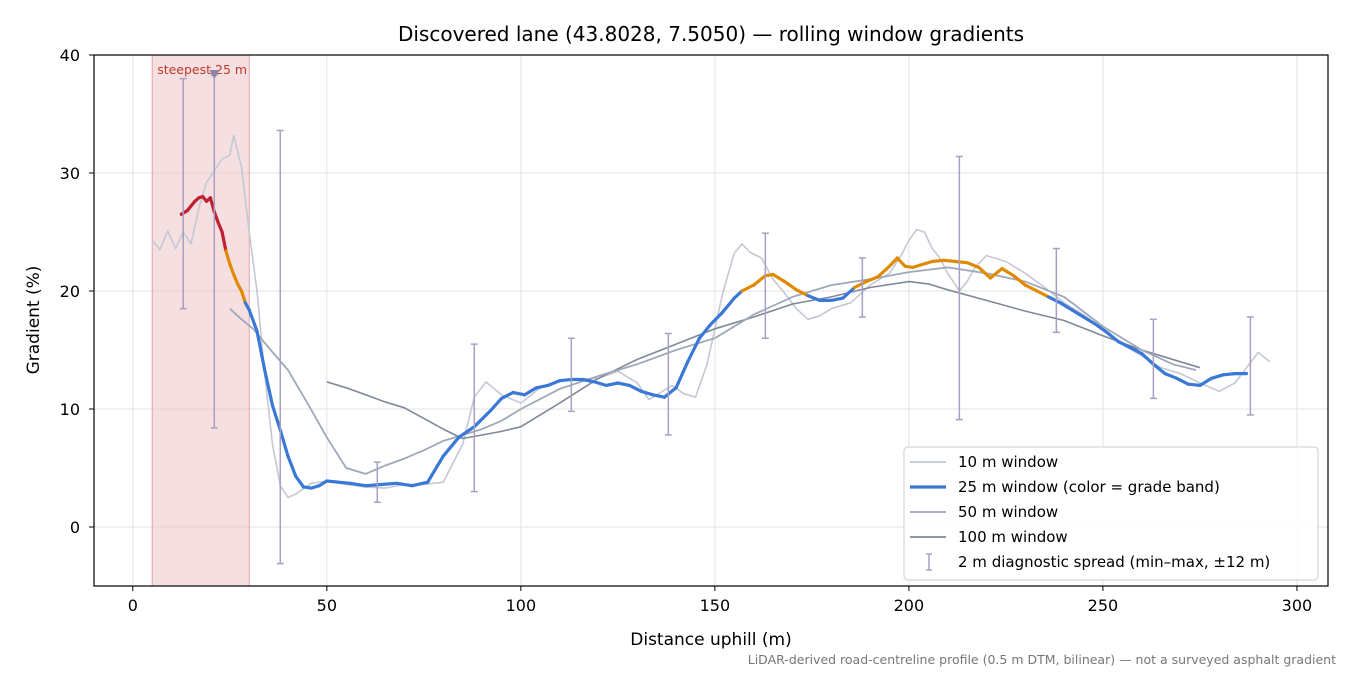 Image resolution: width=1350 pixels, height=675 pixels. I want to click on legend-item: 2 m diagnostic spread (min–max, ±12 m), so click(1098, 562).